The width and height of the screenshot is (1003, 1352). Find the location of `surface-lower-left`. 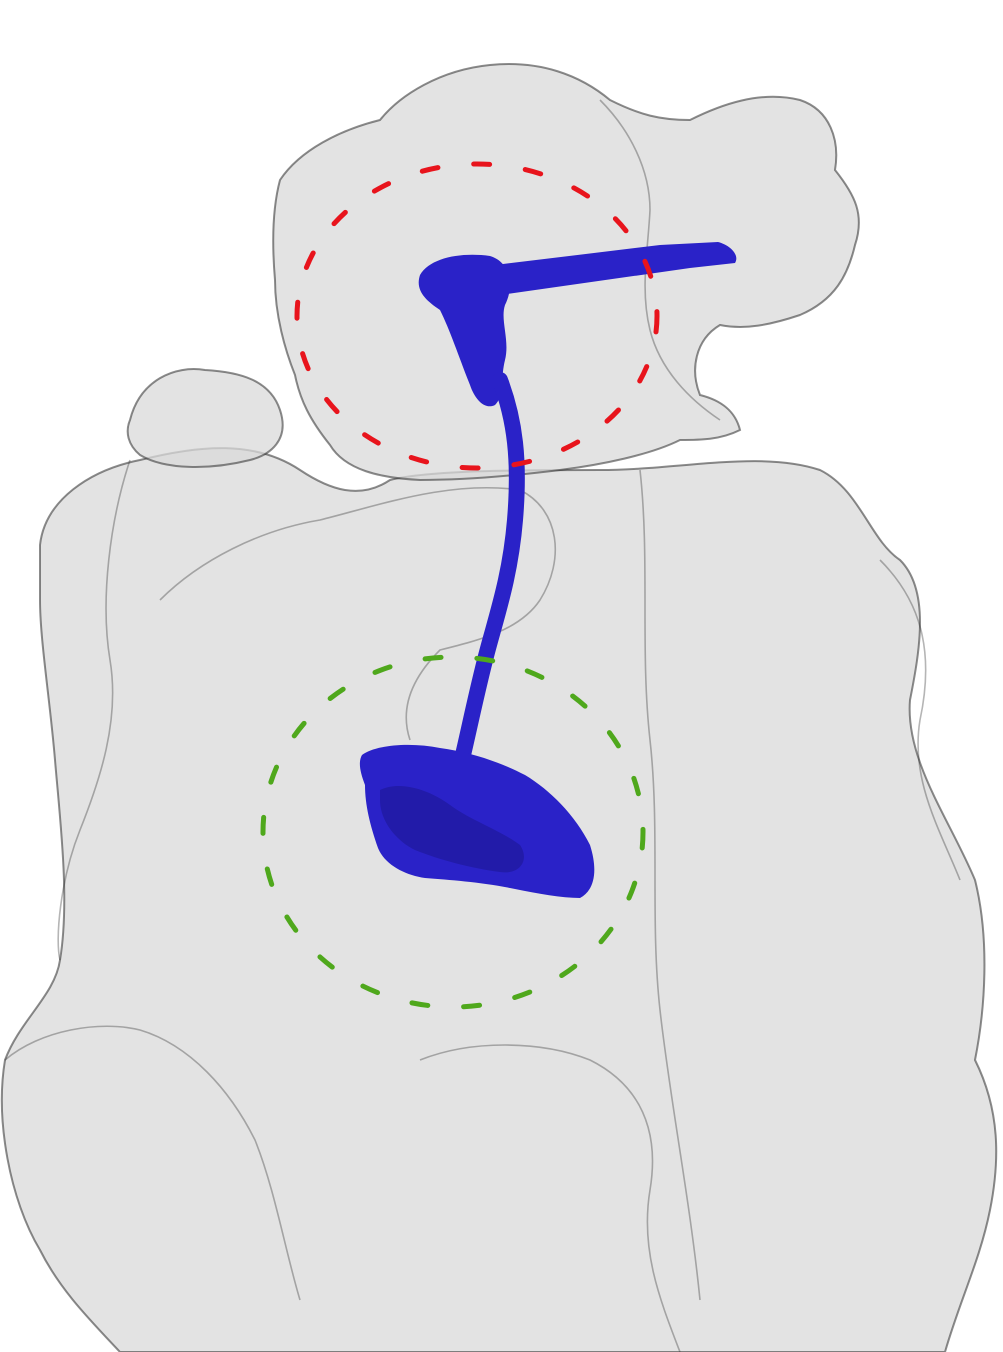

surface-lower-left is located at coordinates (152, 1163).